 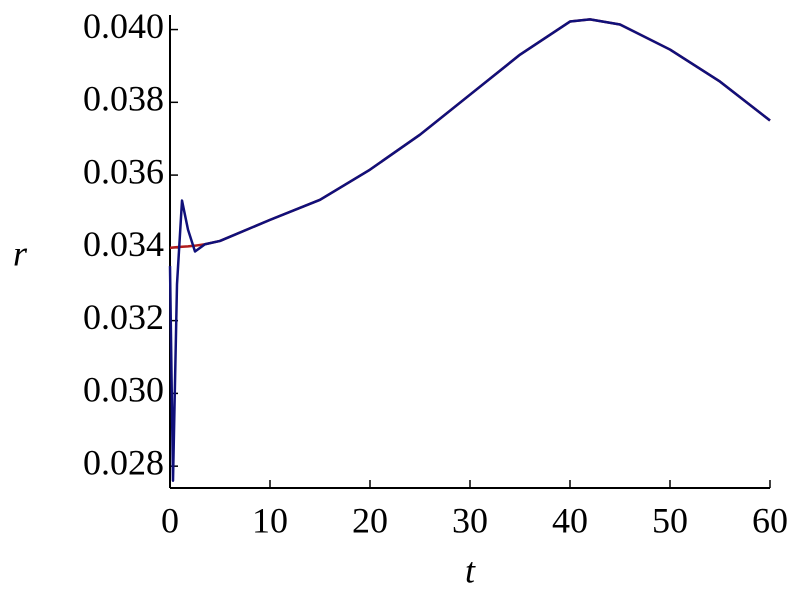 What do you see at coordinates (123, 462) in the screenshot?
I see `y-tick-label: 0.028` at bounding box center [123, 462].